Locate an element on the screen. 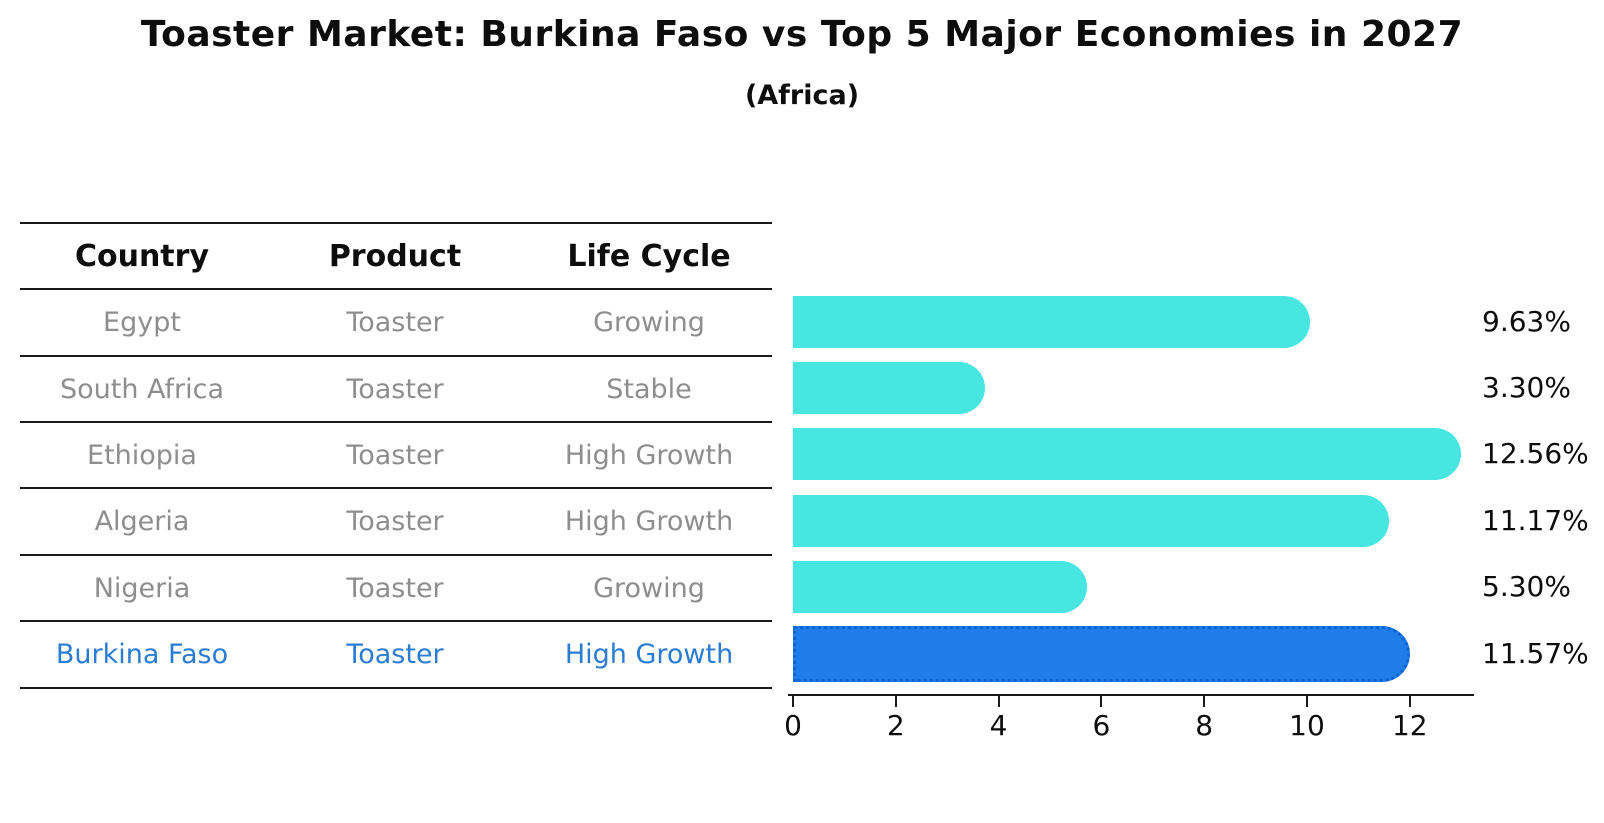 The height and width of the screenshot is (823, 1604). cell-country: Burkina Faso is located at coordinates (142, 654).